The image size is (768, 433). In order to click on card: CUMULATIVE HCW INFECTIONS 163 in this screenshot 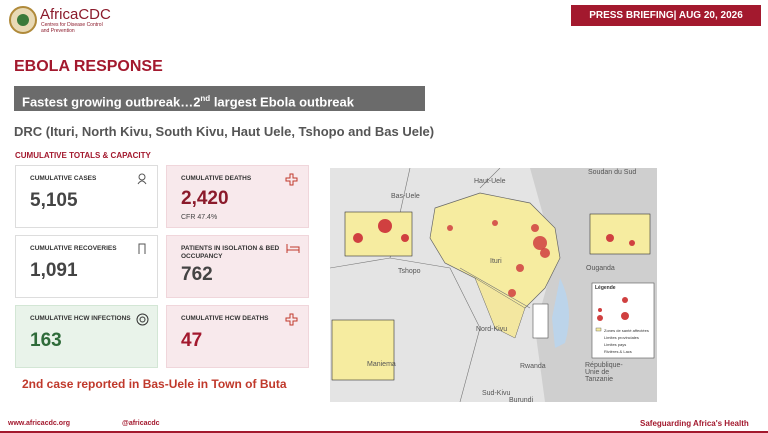, I will do `click(86, 336)`.